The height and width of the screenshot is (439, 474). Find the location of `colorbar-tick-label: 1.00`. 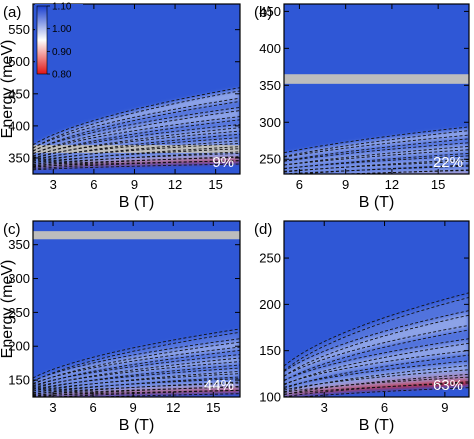

colorbar-tick-label: 1.00 is located at coordinates (62, 29).